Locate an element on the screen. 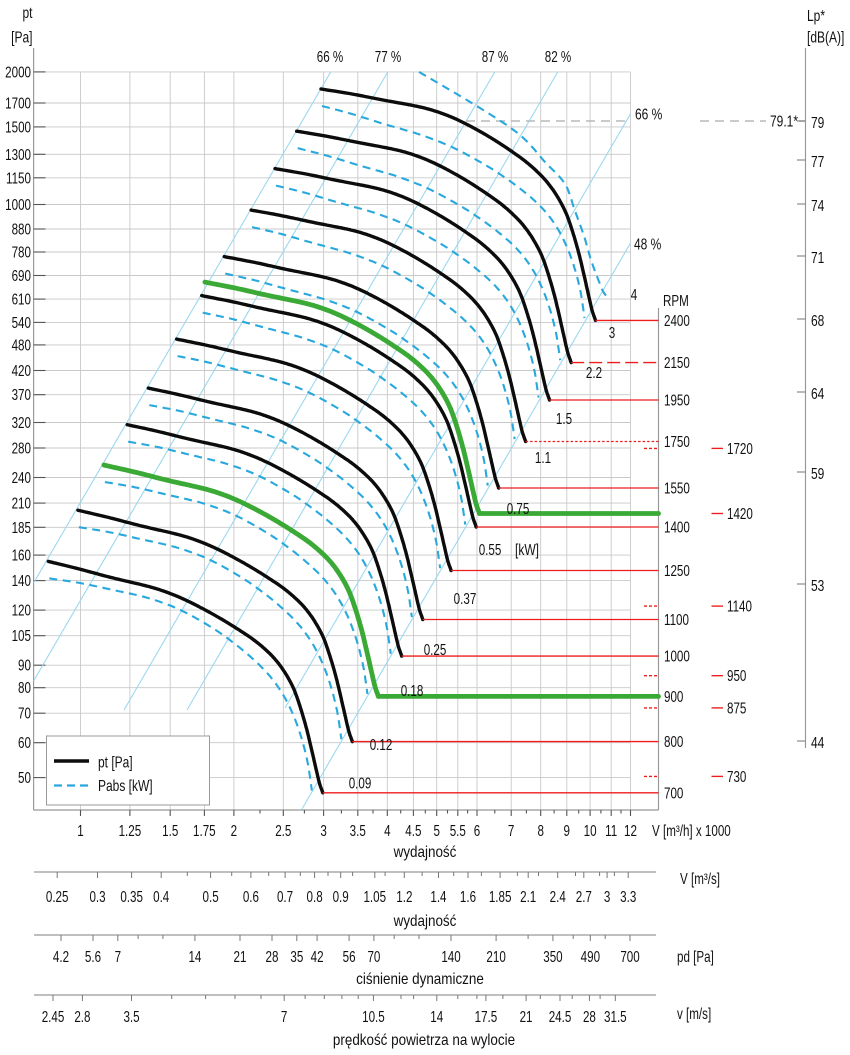 Image resolution: width=850 pixels, height=1055 pixels. svg-text: 1.5 is located at coordinates (170, 830).